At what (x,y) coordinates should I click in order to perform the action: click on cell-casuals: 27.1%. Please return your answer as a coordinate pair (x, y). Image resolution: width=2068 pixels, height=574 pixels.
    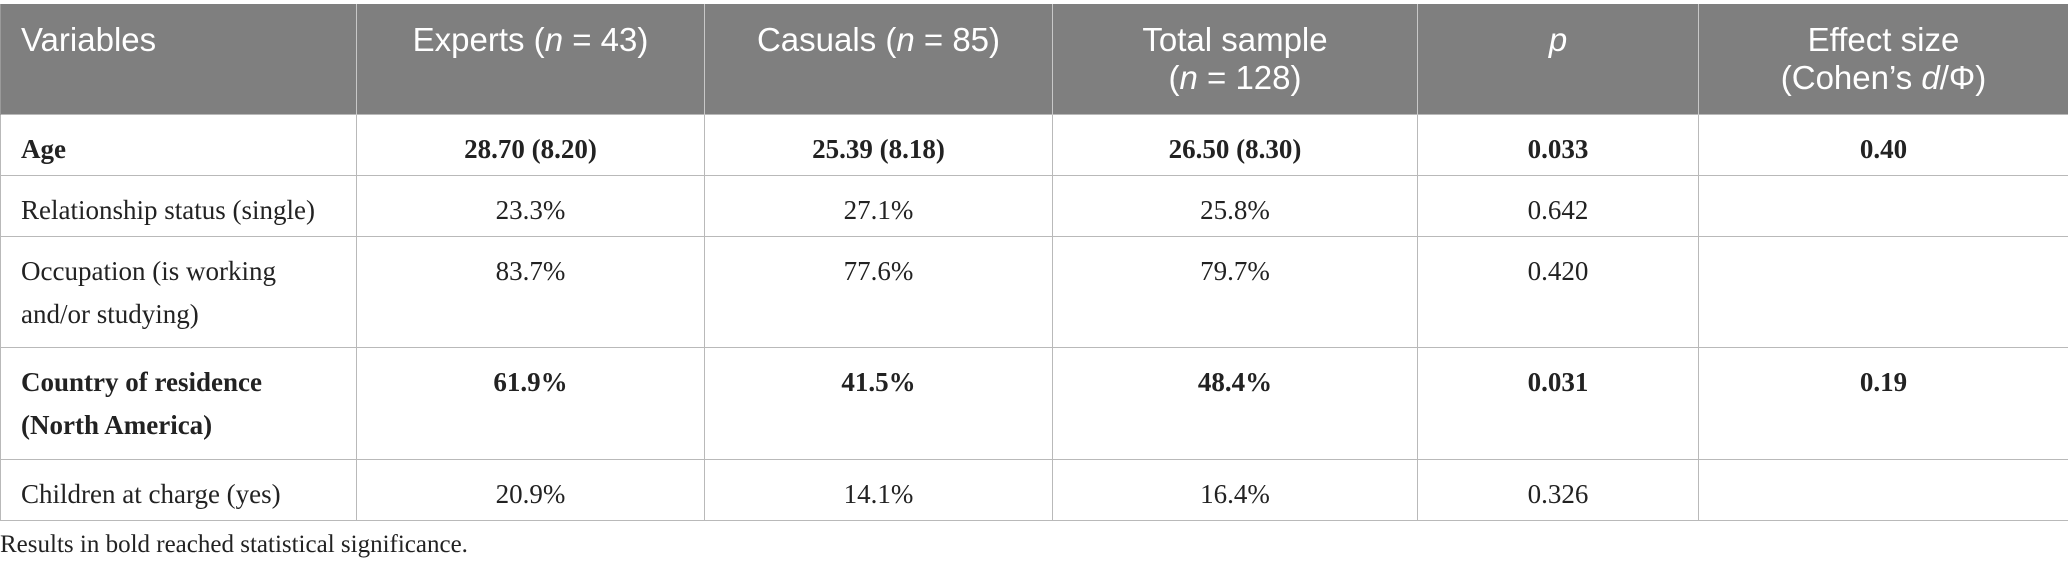
    Looking at the image, I should click on (878, 205).